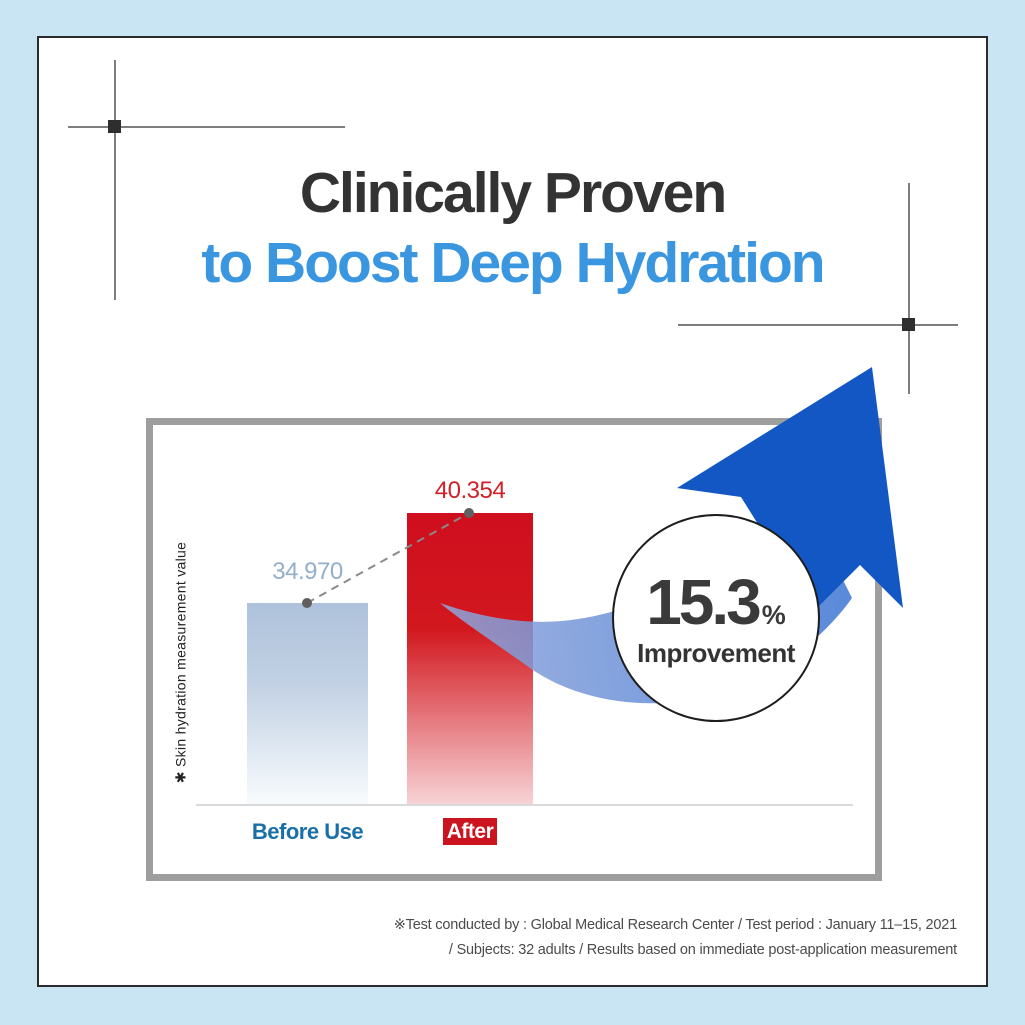 This screenshot has height=1025, width=1025. What do you see at coordinates (470, 658) in the screenshot?
I see `bar-after` at bounding box center [470, 658].